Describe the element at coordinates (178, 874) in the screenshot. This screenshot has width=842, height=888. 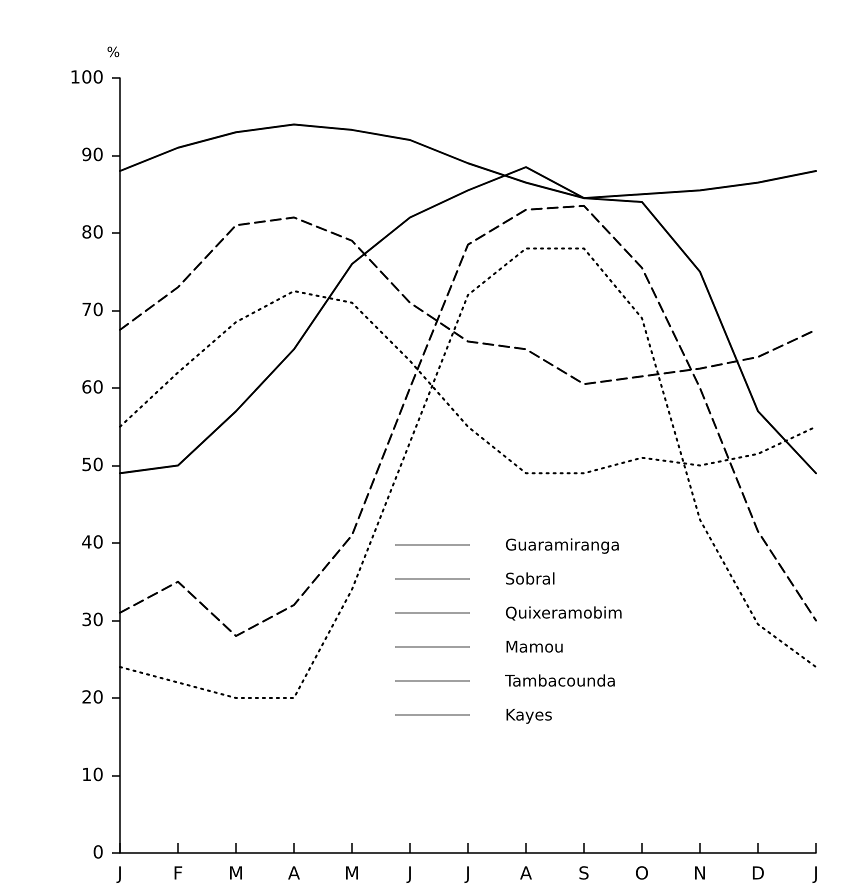
I see `x-tick-label: F` at that location.